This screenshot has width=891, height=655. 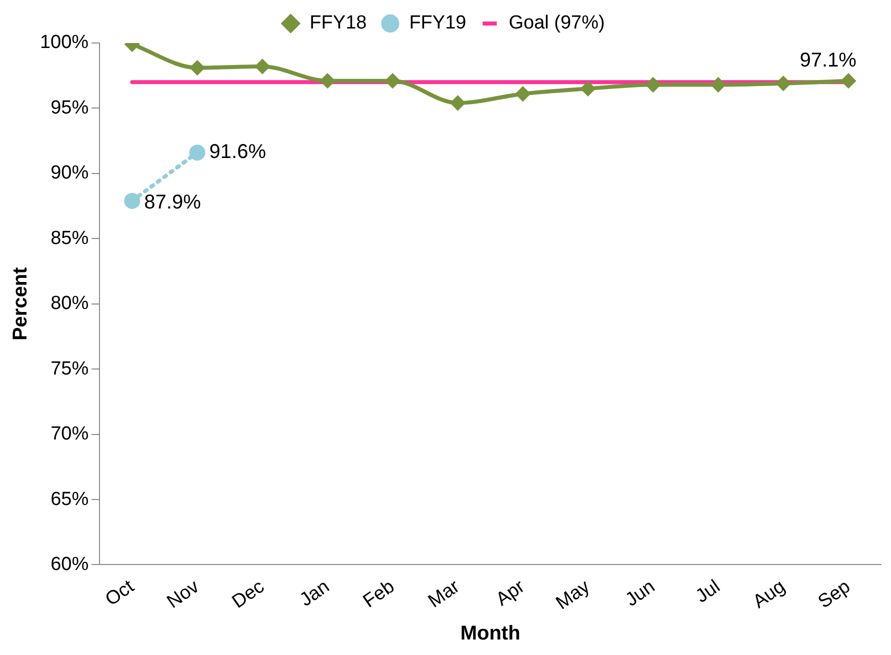 I want to click on data-label: 87.9%, so click(x=173, y=202).